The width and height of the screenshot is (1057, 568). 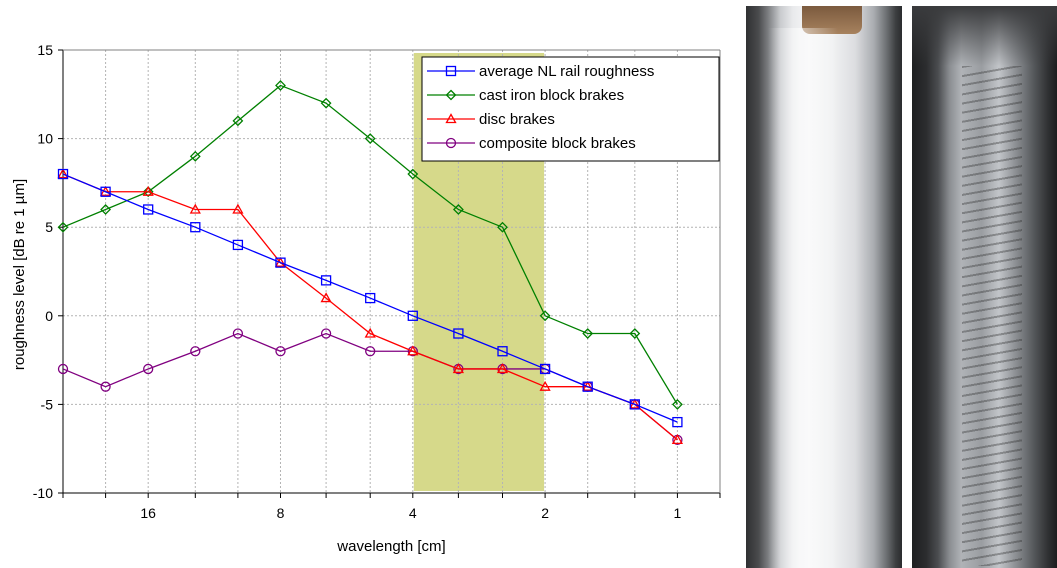 I want to click on legend-entry: average NL rail roughness, so click(x=540, y=71).